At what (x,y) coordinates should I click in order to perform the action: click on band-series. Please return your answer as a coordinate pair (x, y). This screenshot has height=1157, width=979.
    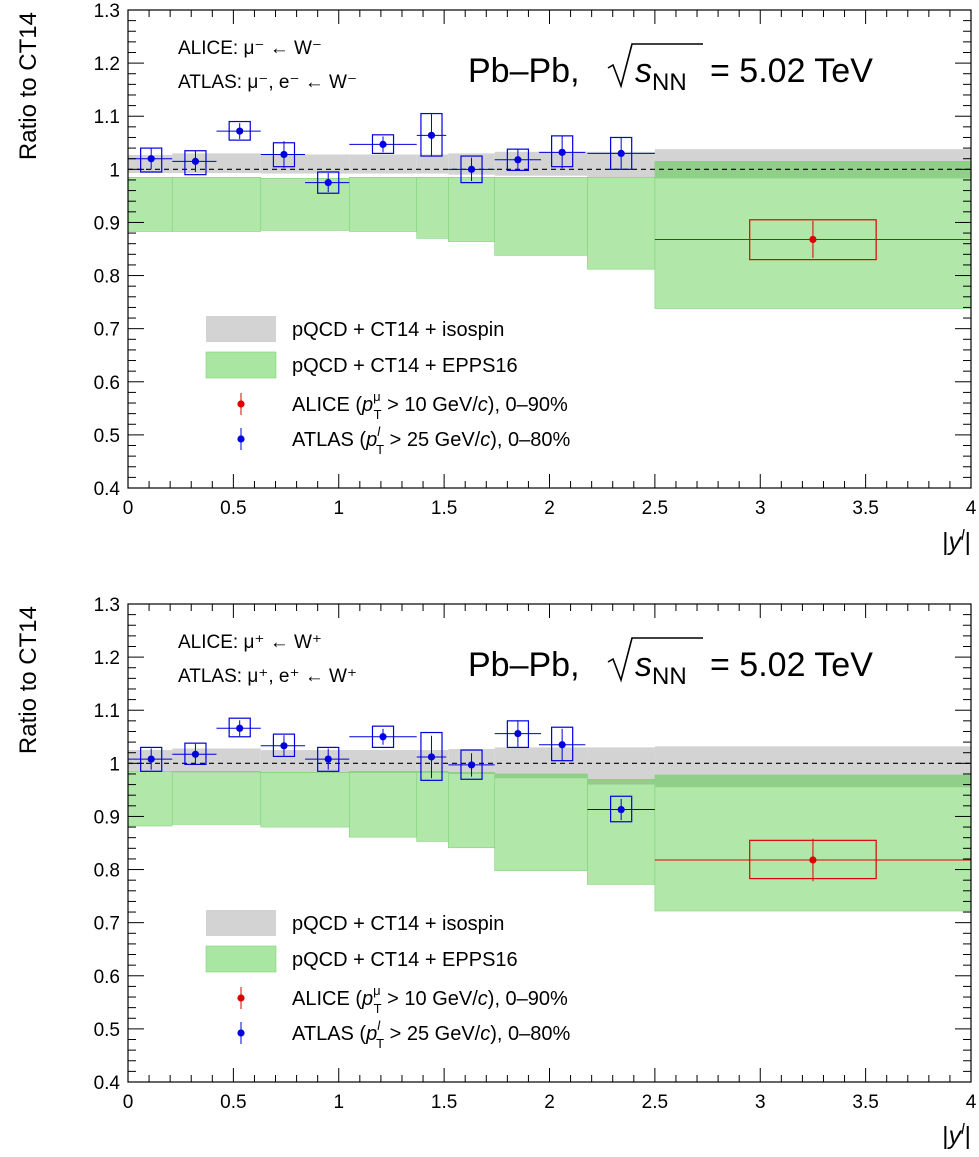
    Looking at the image, I should click on (549, 235).